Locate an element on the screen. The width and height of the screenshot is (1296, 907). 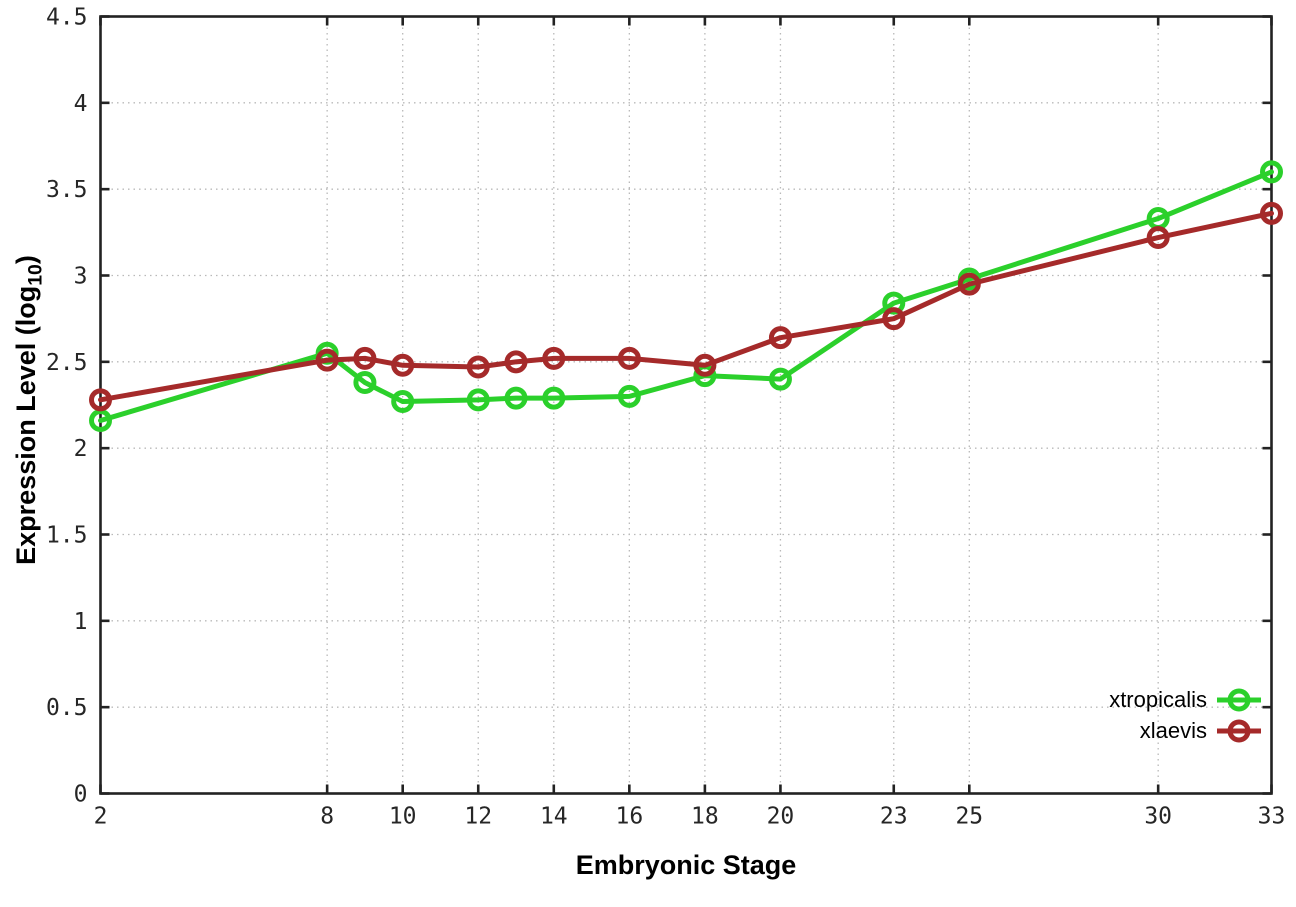
y-tick-label: 3 is located at coordinates (81, 277).